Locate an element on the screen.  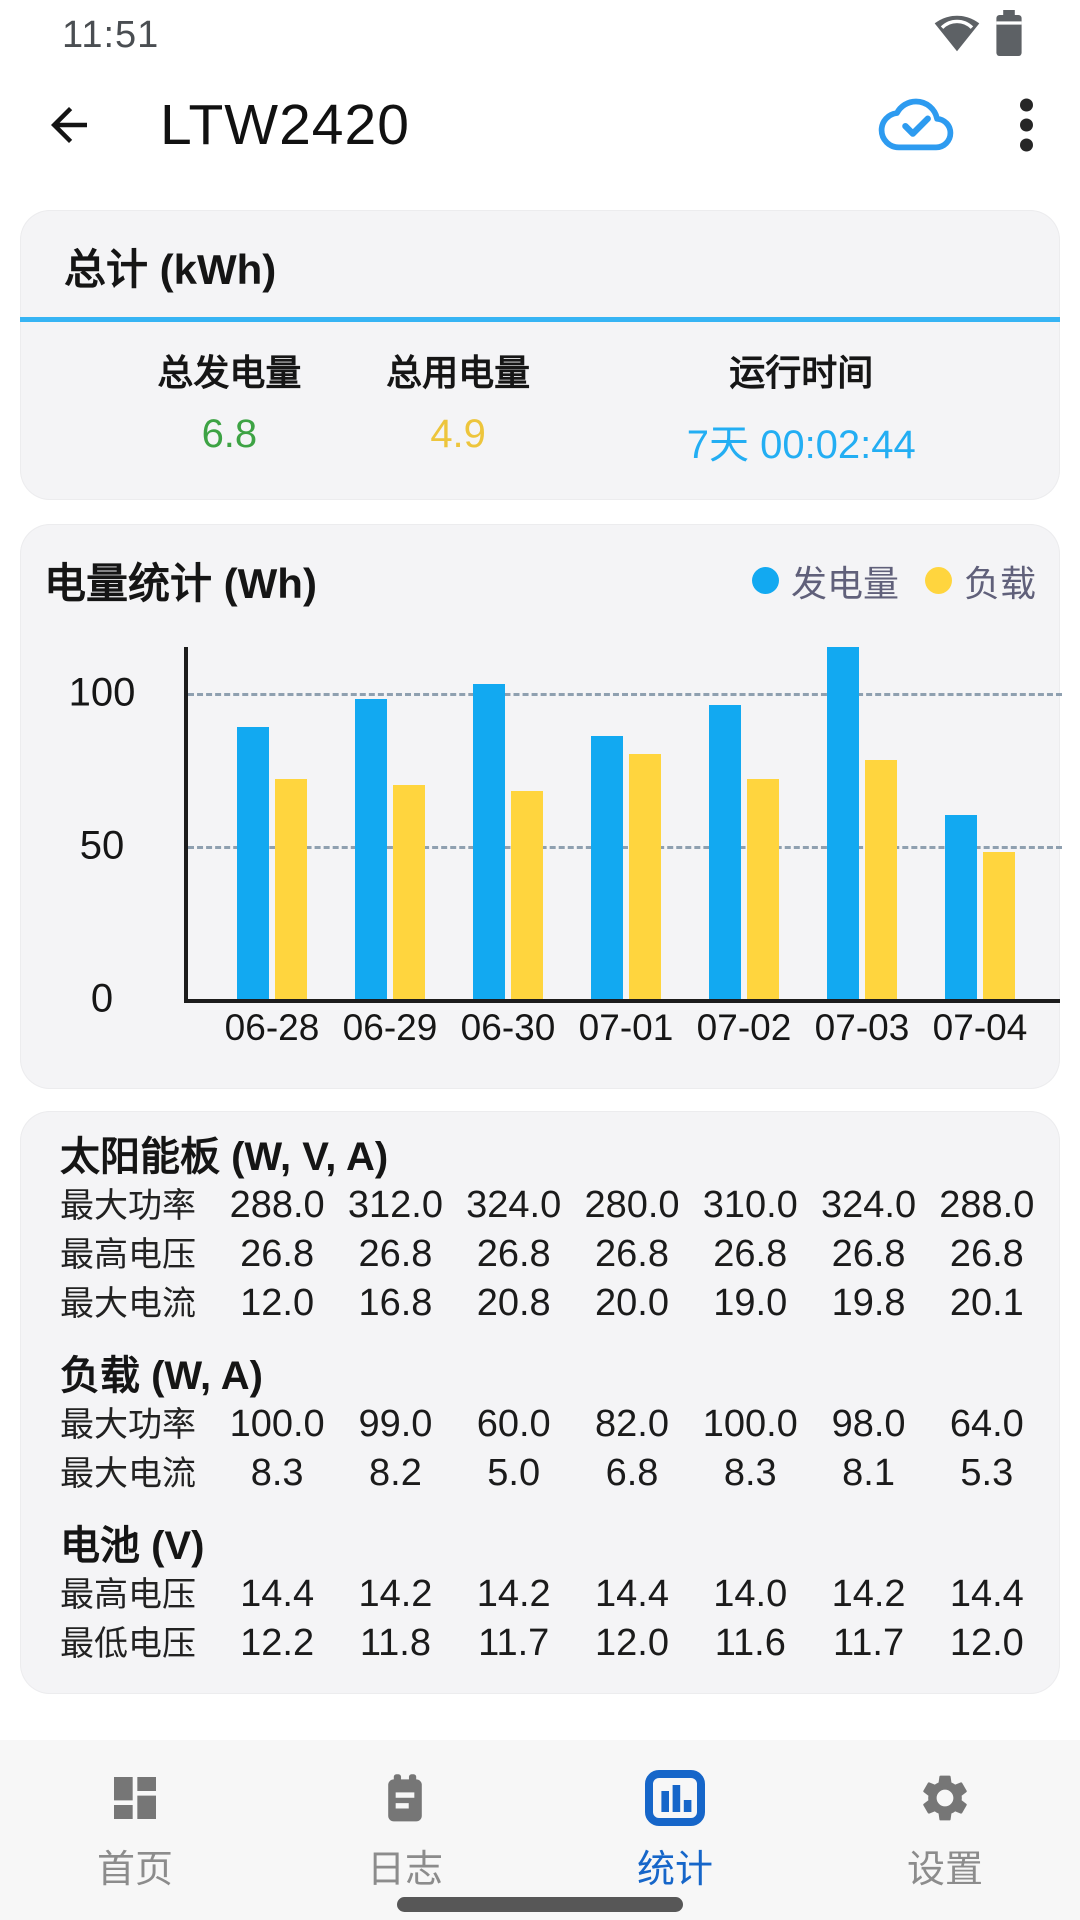
nav-item-log: 日志 is located at coordinates (405, 1830).